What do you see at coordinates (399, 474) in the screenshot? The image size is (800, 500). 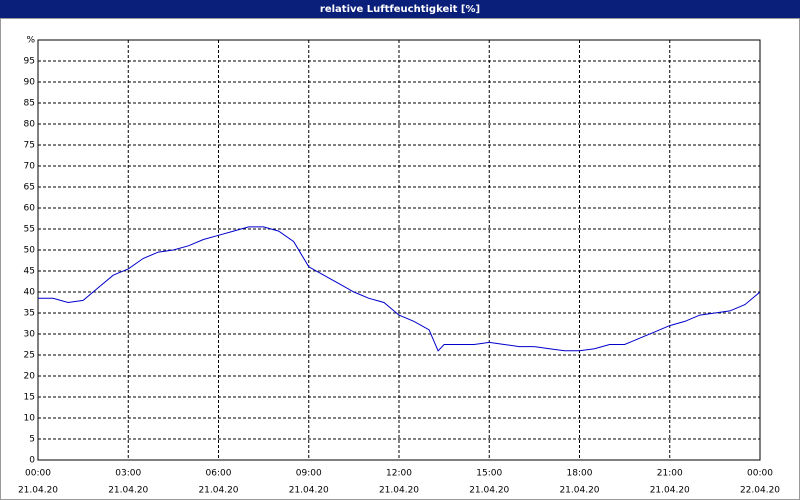 I see `x-tick-label: 12:00` at bounding box center [399, 474].